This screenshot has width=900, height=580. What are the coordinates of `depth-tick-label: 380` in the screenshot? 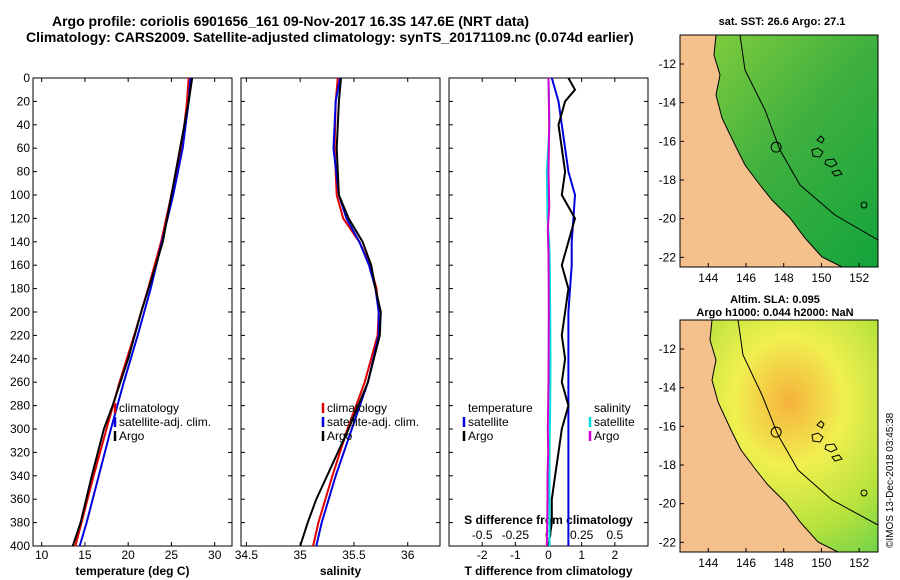 It's located at (20, 523).